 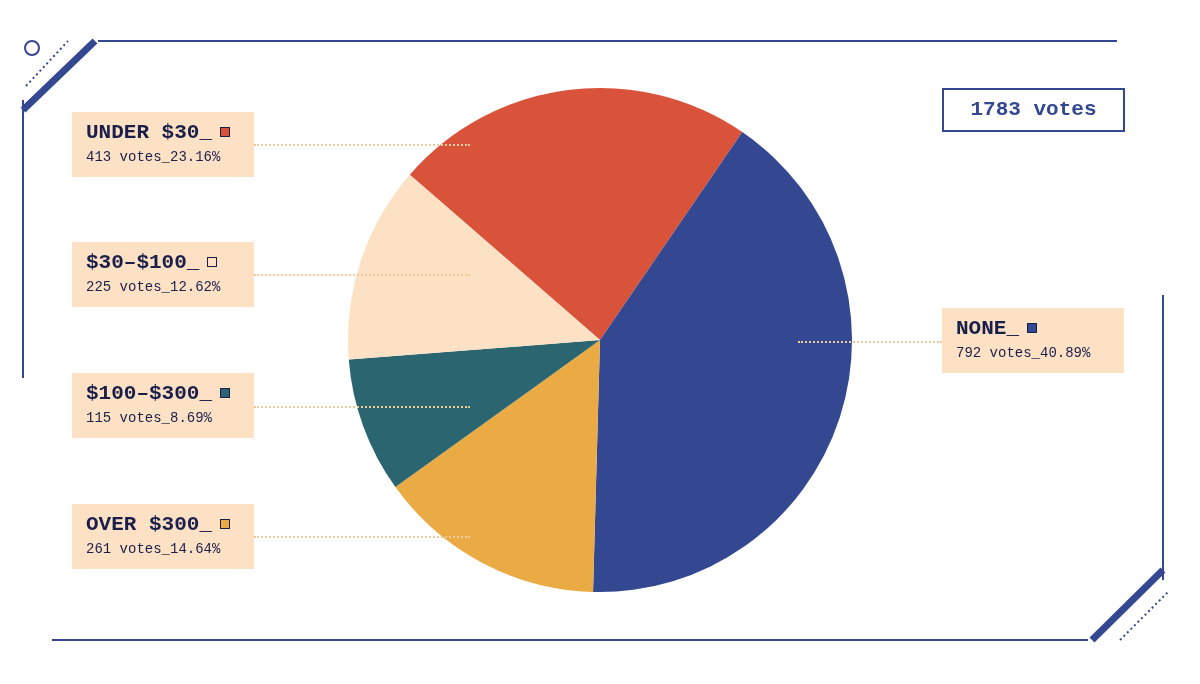 I want to click on legend-label: $100–$300_, so click(x=150, y=394).